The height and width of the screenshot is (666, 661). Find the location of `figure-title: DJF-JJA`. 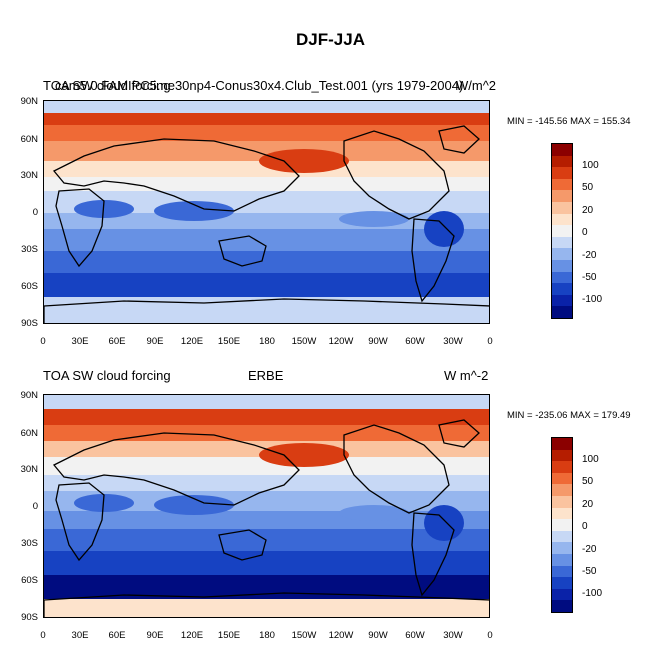

figure-title: DJF-JJA is located at coordinates (330, 39).